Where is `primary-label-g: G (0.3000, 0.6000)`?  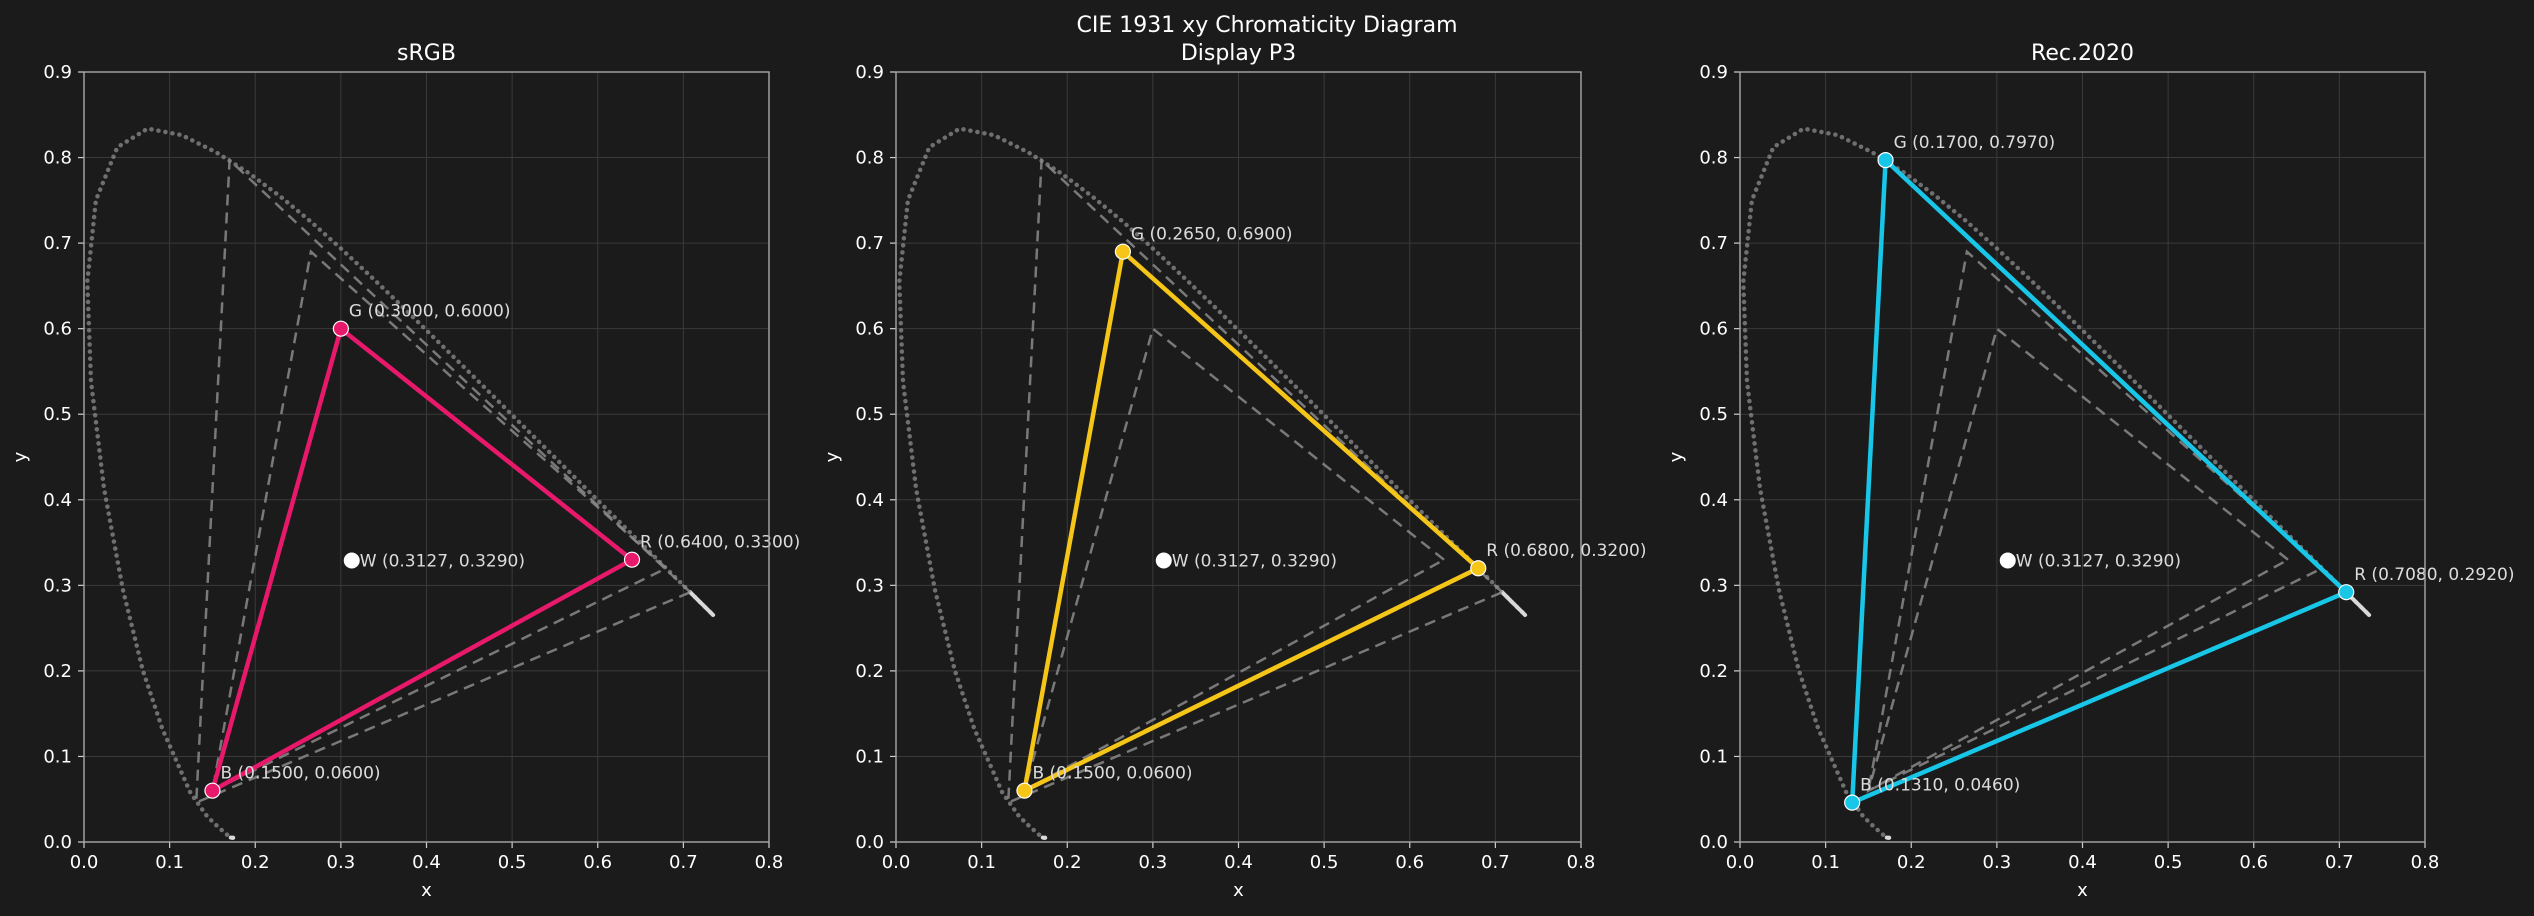 primary-label-g: G (0.3000, 0.6000) is located at coordinates (430, 312).